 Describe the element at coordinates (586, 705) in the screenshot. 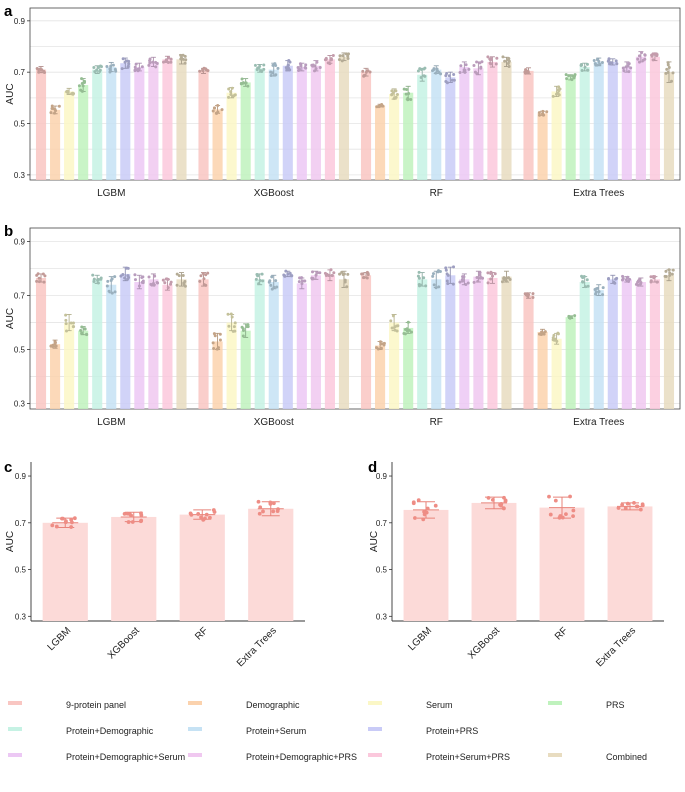

I see `legend-item: PRS` at that location.